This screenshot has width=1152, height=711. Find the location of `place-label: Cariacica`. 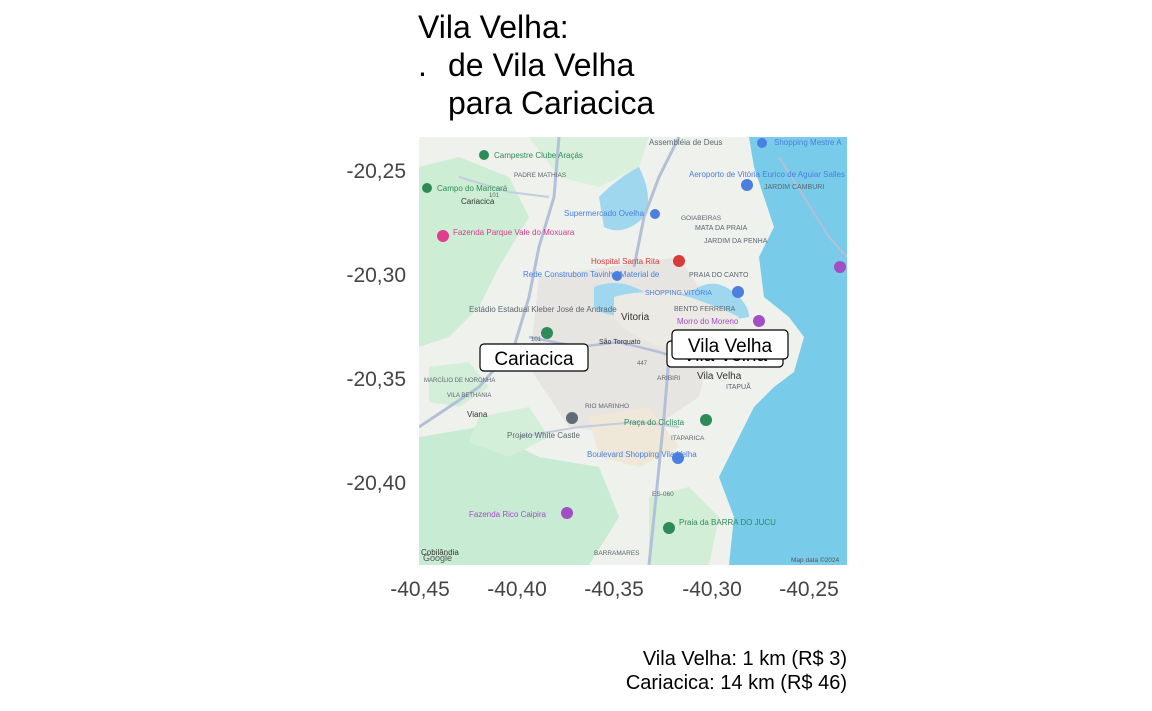

place-label: Cariacica is located at coordinates (478, 201).